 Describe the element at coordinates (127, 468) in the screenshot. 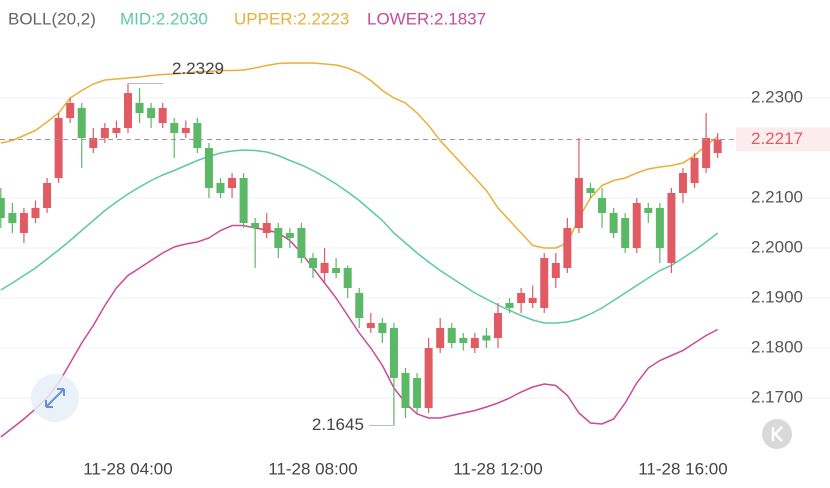

I see `x-tick-label: 11-28 04:00` at that location.